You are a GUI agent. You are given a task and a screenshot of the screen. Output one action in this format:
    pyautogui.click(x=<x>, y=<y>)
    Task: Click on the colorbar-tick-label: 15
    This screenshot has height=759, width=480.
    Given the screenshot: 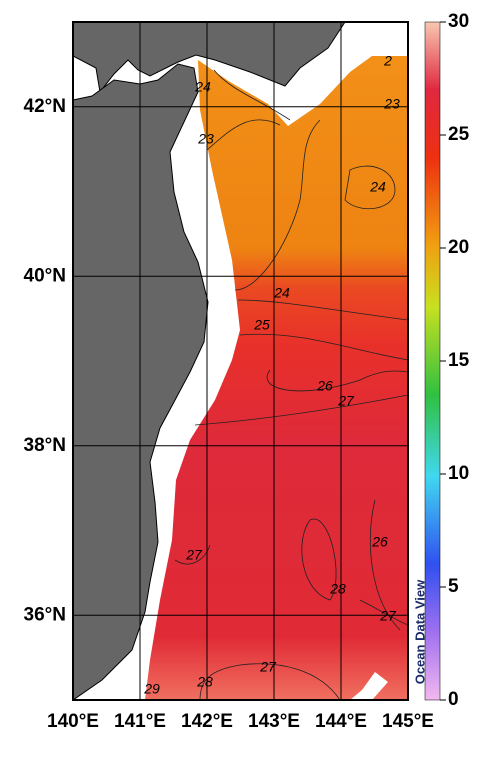 What is the action you would take?
    pyautogui.click(x=459, y=360)
    